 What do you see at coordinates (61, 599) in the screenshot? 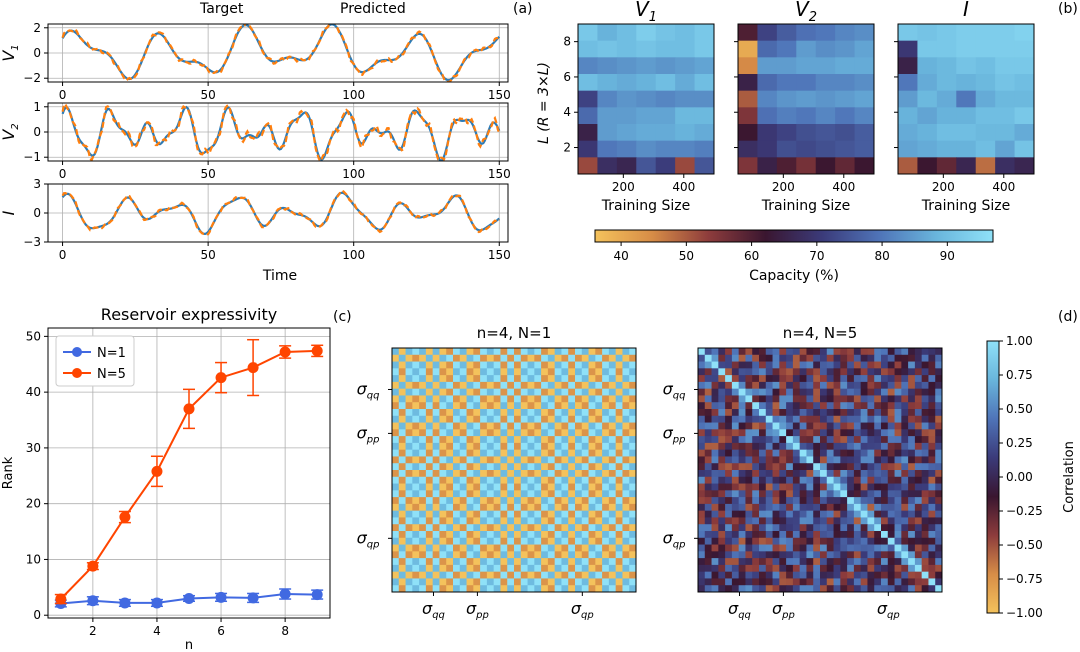
I see `data-point` at bounding box center [61, 599].